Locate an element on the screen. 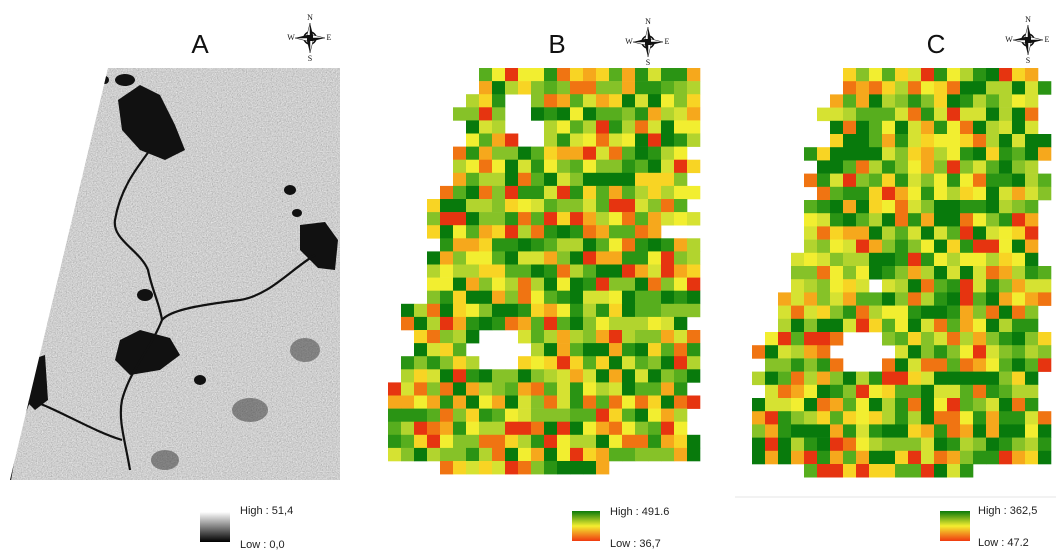 The width and height of the screenshot is (1056, 552). compass-n: N is located at coordinates (310, 17).